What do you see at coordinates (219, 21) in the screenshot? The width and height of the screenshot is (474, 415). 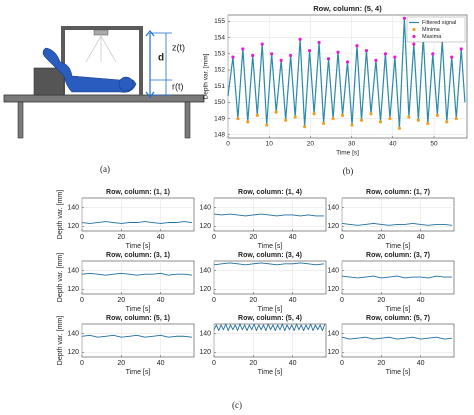 I see `y-tick-label: 155` at bounding box center [219, 21].